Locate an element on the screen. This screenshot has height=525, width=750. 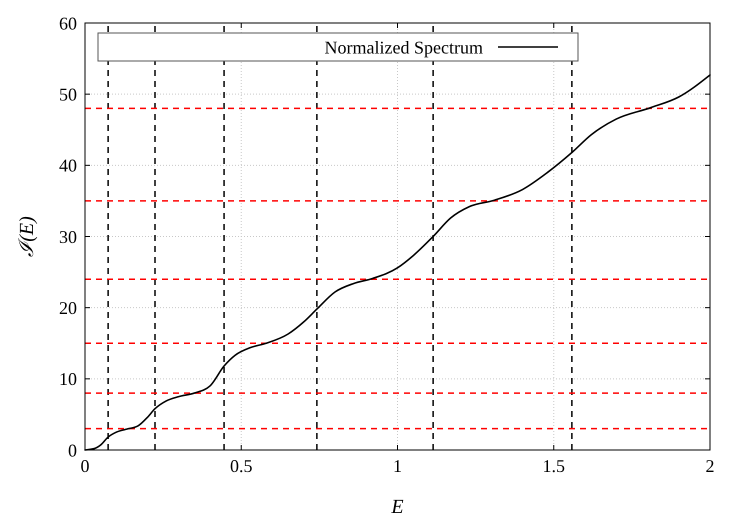
y-tick-label: 20 is located at coordinates (68, 308).